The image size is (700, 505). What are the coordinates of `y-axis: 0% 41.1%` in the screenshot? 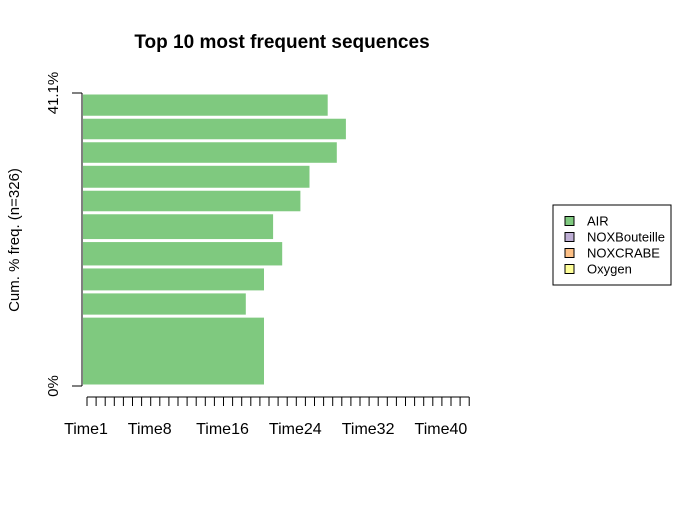 It's located at (64, 234).